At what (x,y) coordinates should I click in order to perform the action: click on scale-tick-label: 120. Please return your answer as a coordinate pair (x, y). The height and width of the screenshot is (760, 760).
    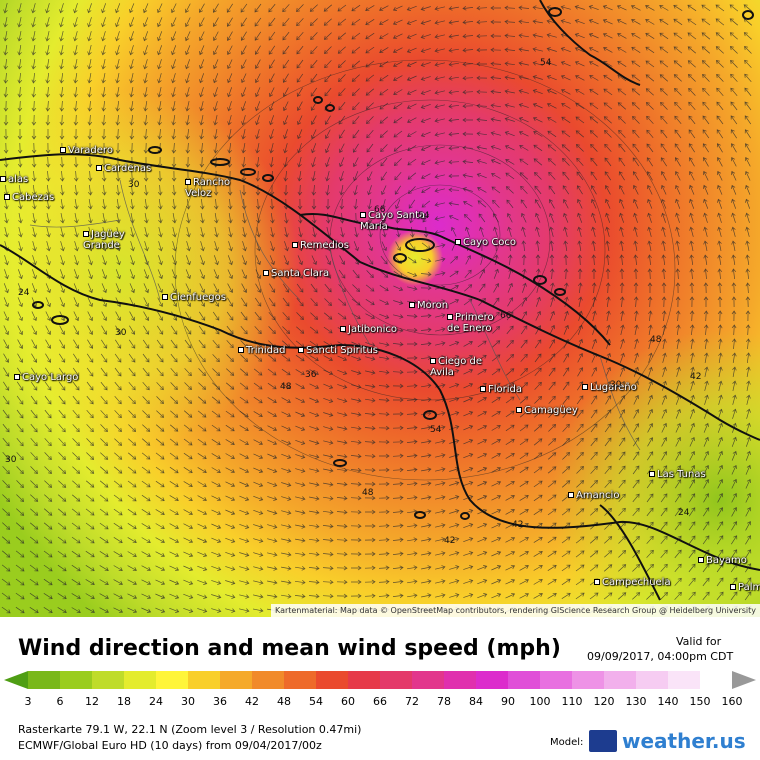
    Looking at the image, I should click on (604, 701).